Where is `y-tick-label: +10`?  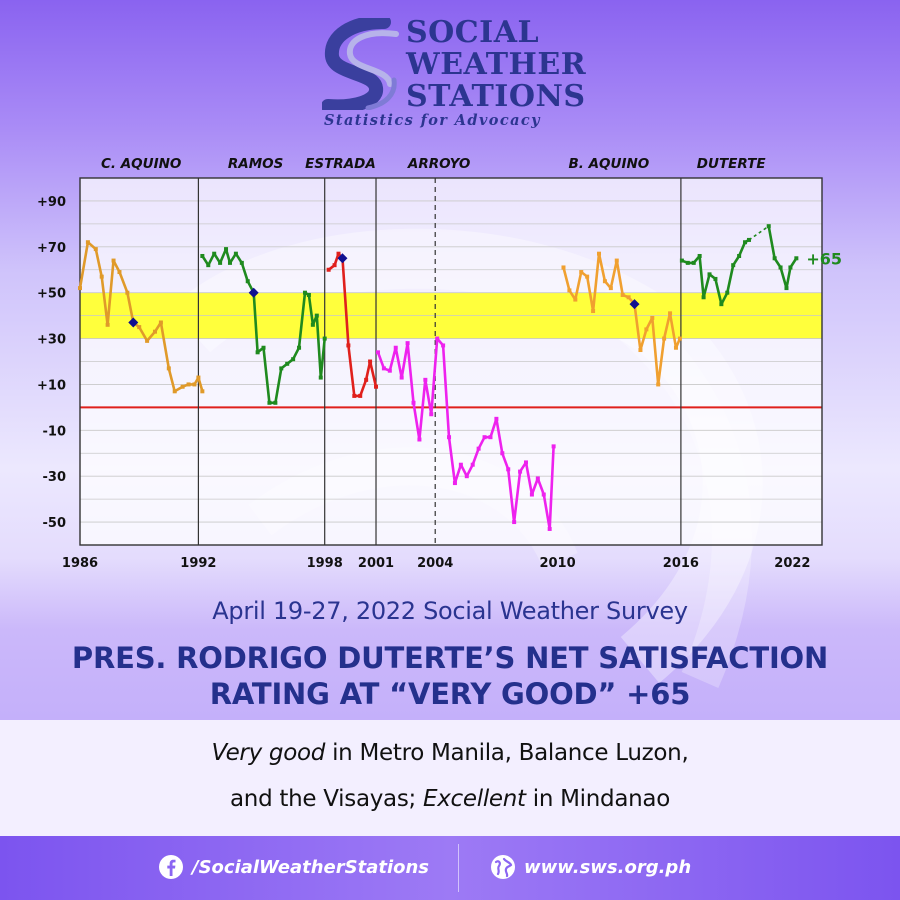
y-tick-label: +10 is located at coordinates (51, 385).